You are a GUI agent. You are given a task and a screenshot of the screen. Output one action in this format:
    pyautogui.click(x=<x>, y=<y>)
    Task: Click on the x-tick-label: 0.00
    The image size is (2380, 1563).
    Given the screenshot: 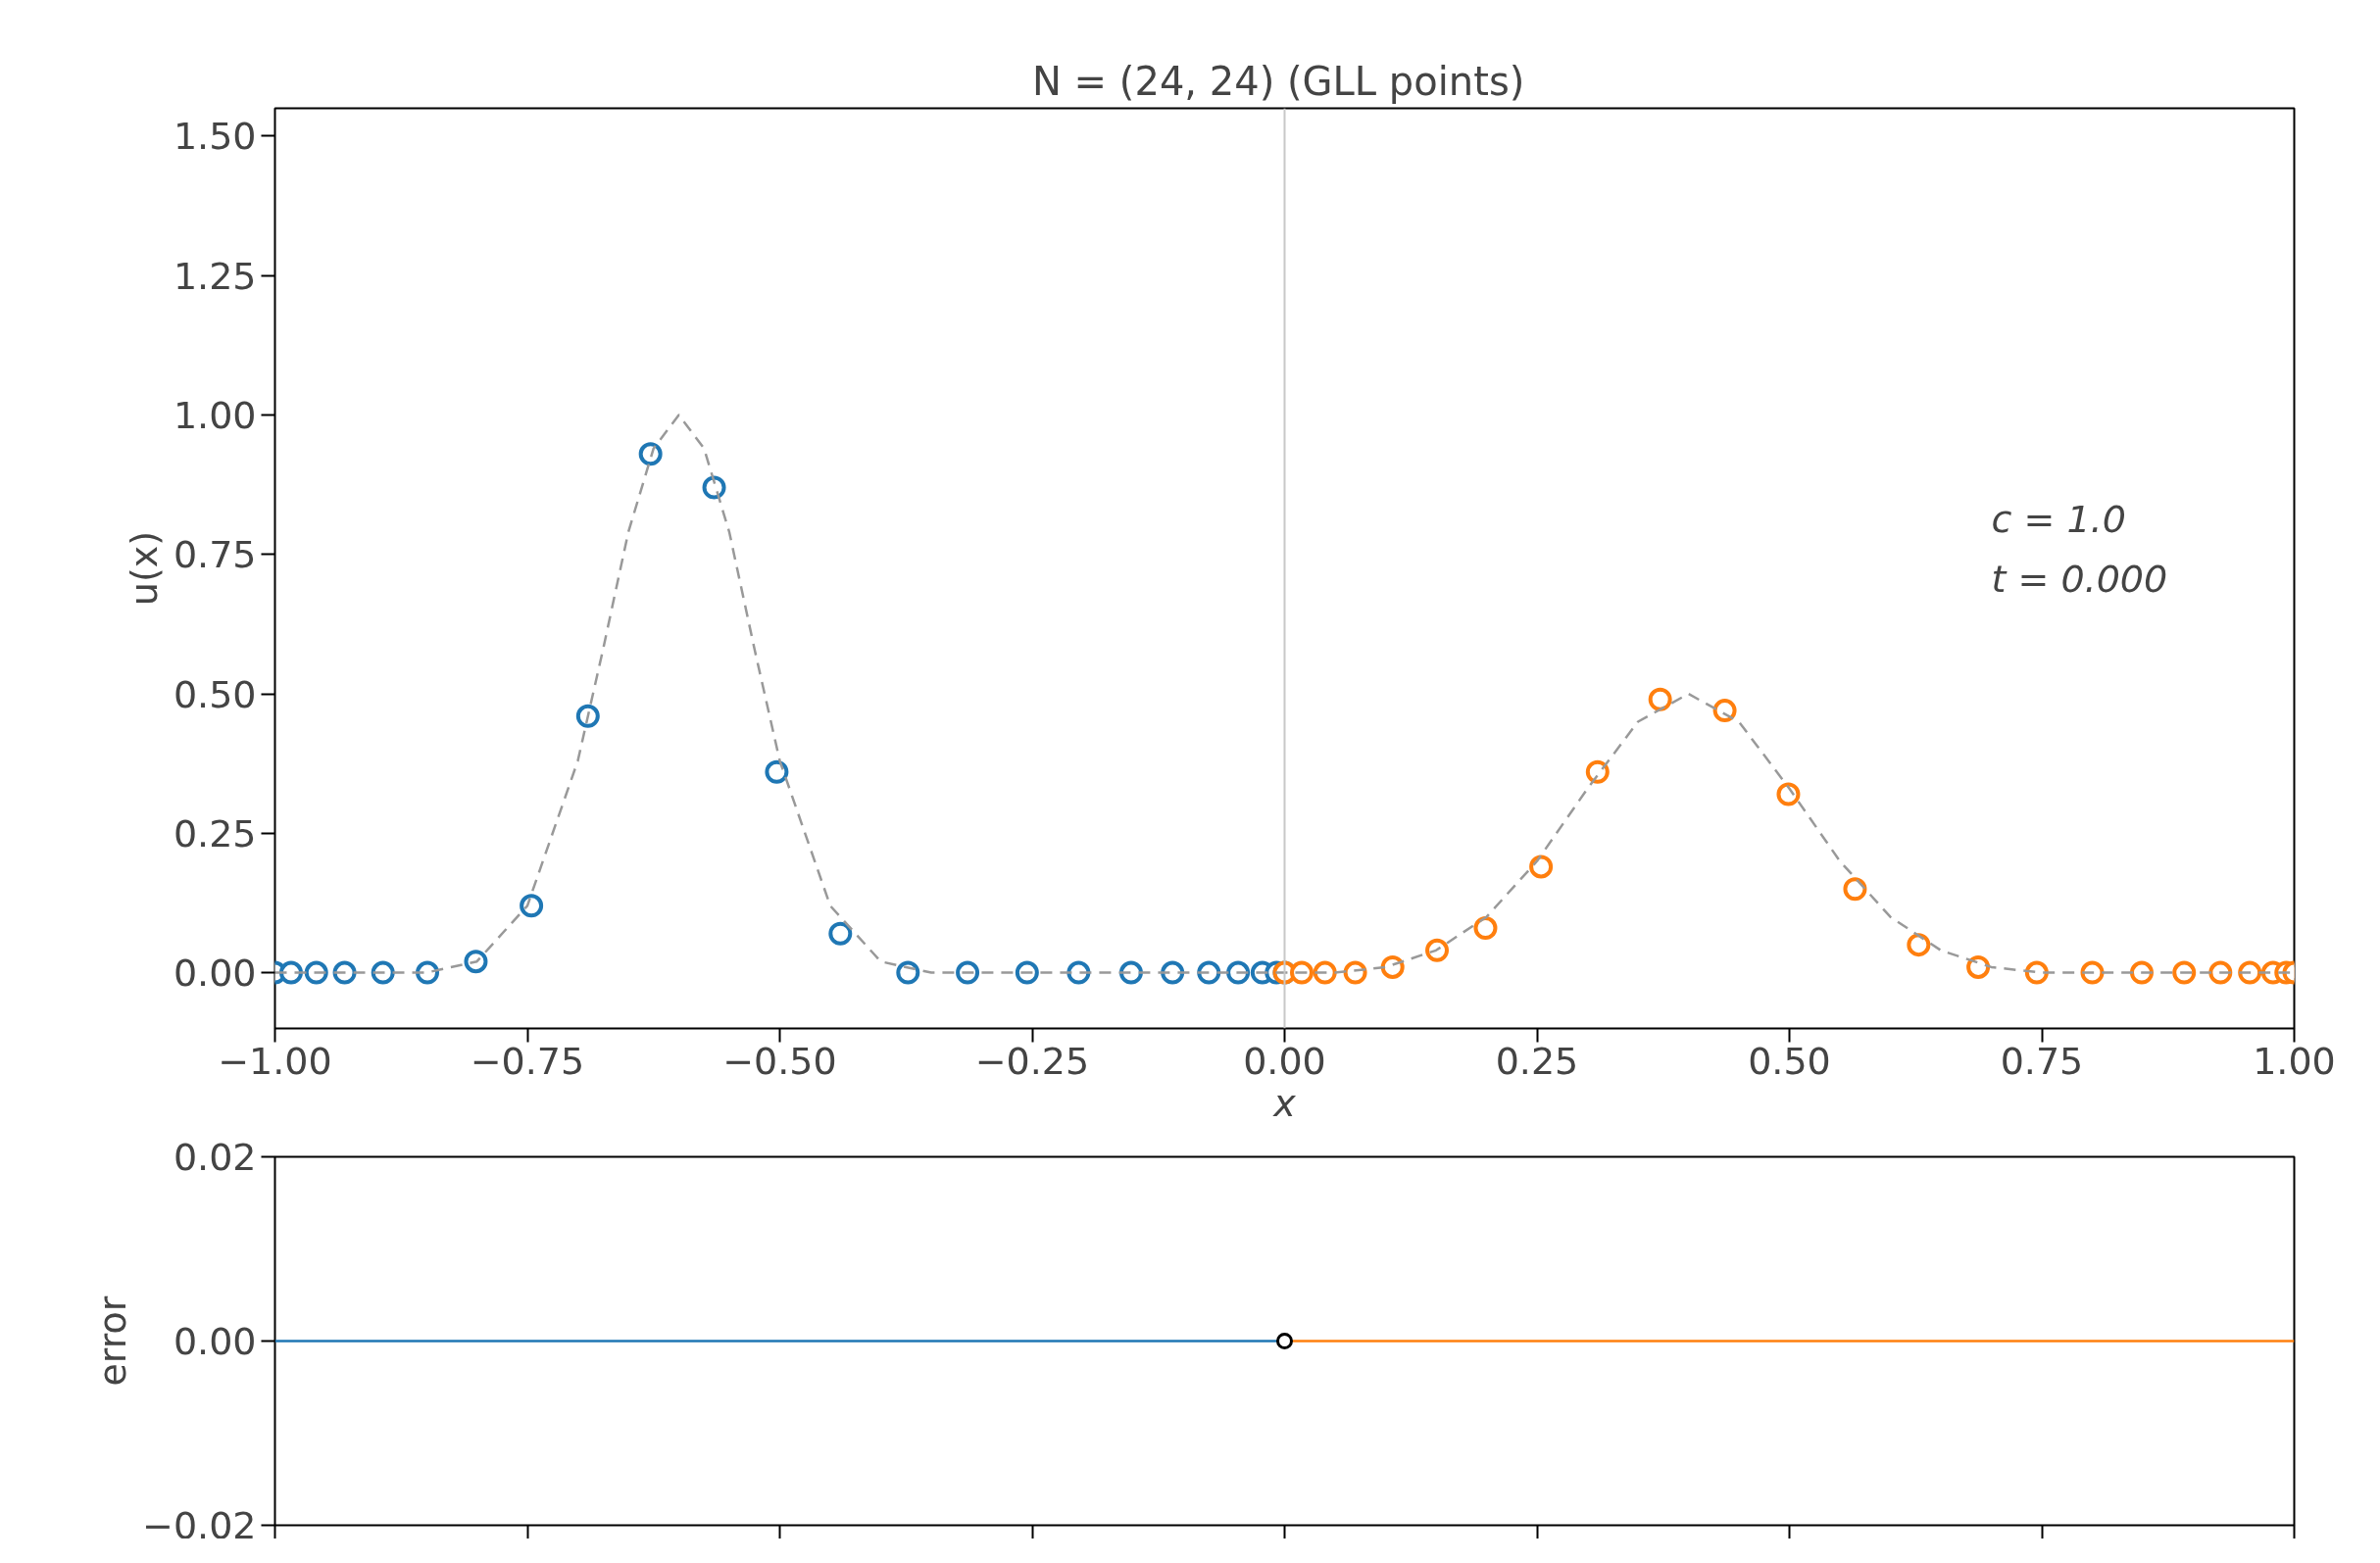 What is the action you would take?
    pyautogui.click(x=1284, y=1061)
    